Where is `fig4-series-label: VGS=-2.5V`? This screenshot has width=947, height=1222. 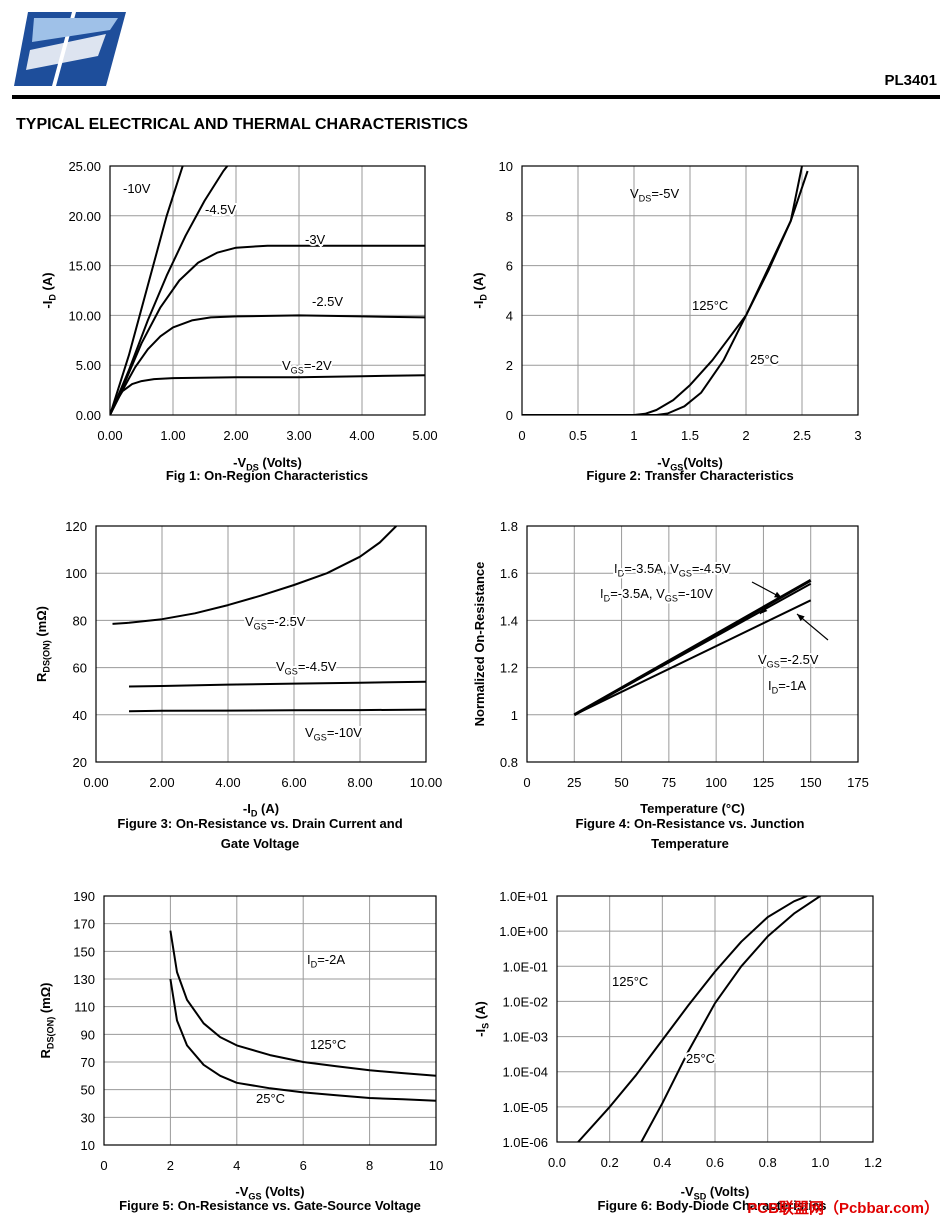 fig4-series-label: VGS=-2.5V is located at coordinates (788, 660).